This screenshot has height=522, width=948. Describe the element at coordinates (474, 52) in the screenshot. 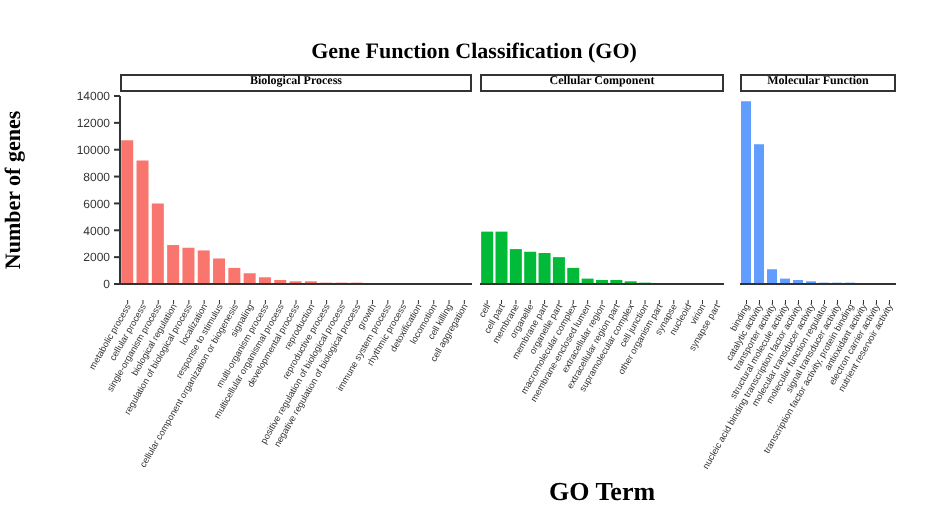

I see `text: Gene Function Classification (GO)` at that location.